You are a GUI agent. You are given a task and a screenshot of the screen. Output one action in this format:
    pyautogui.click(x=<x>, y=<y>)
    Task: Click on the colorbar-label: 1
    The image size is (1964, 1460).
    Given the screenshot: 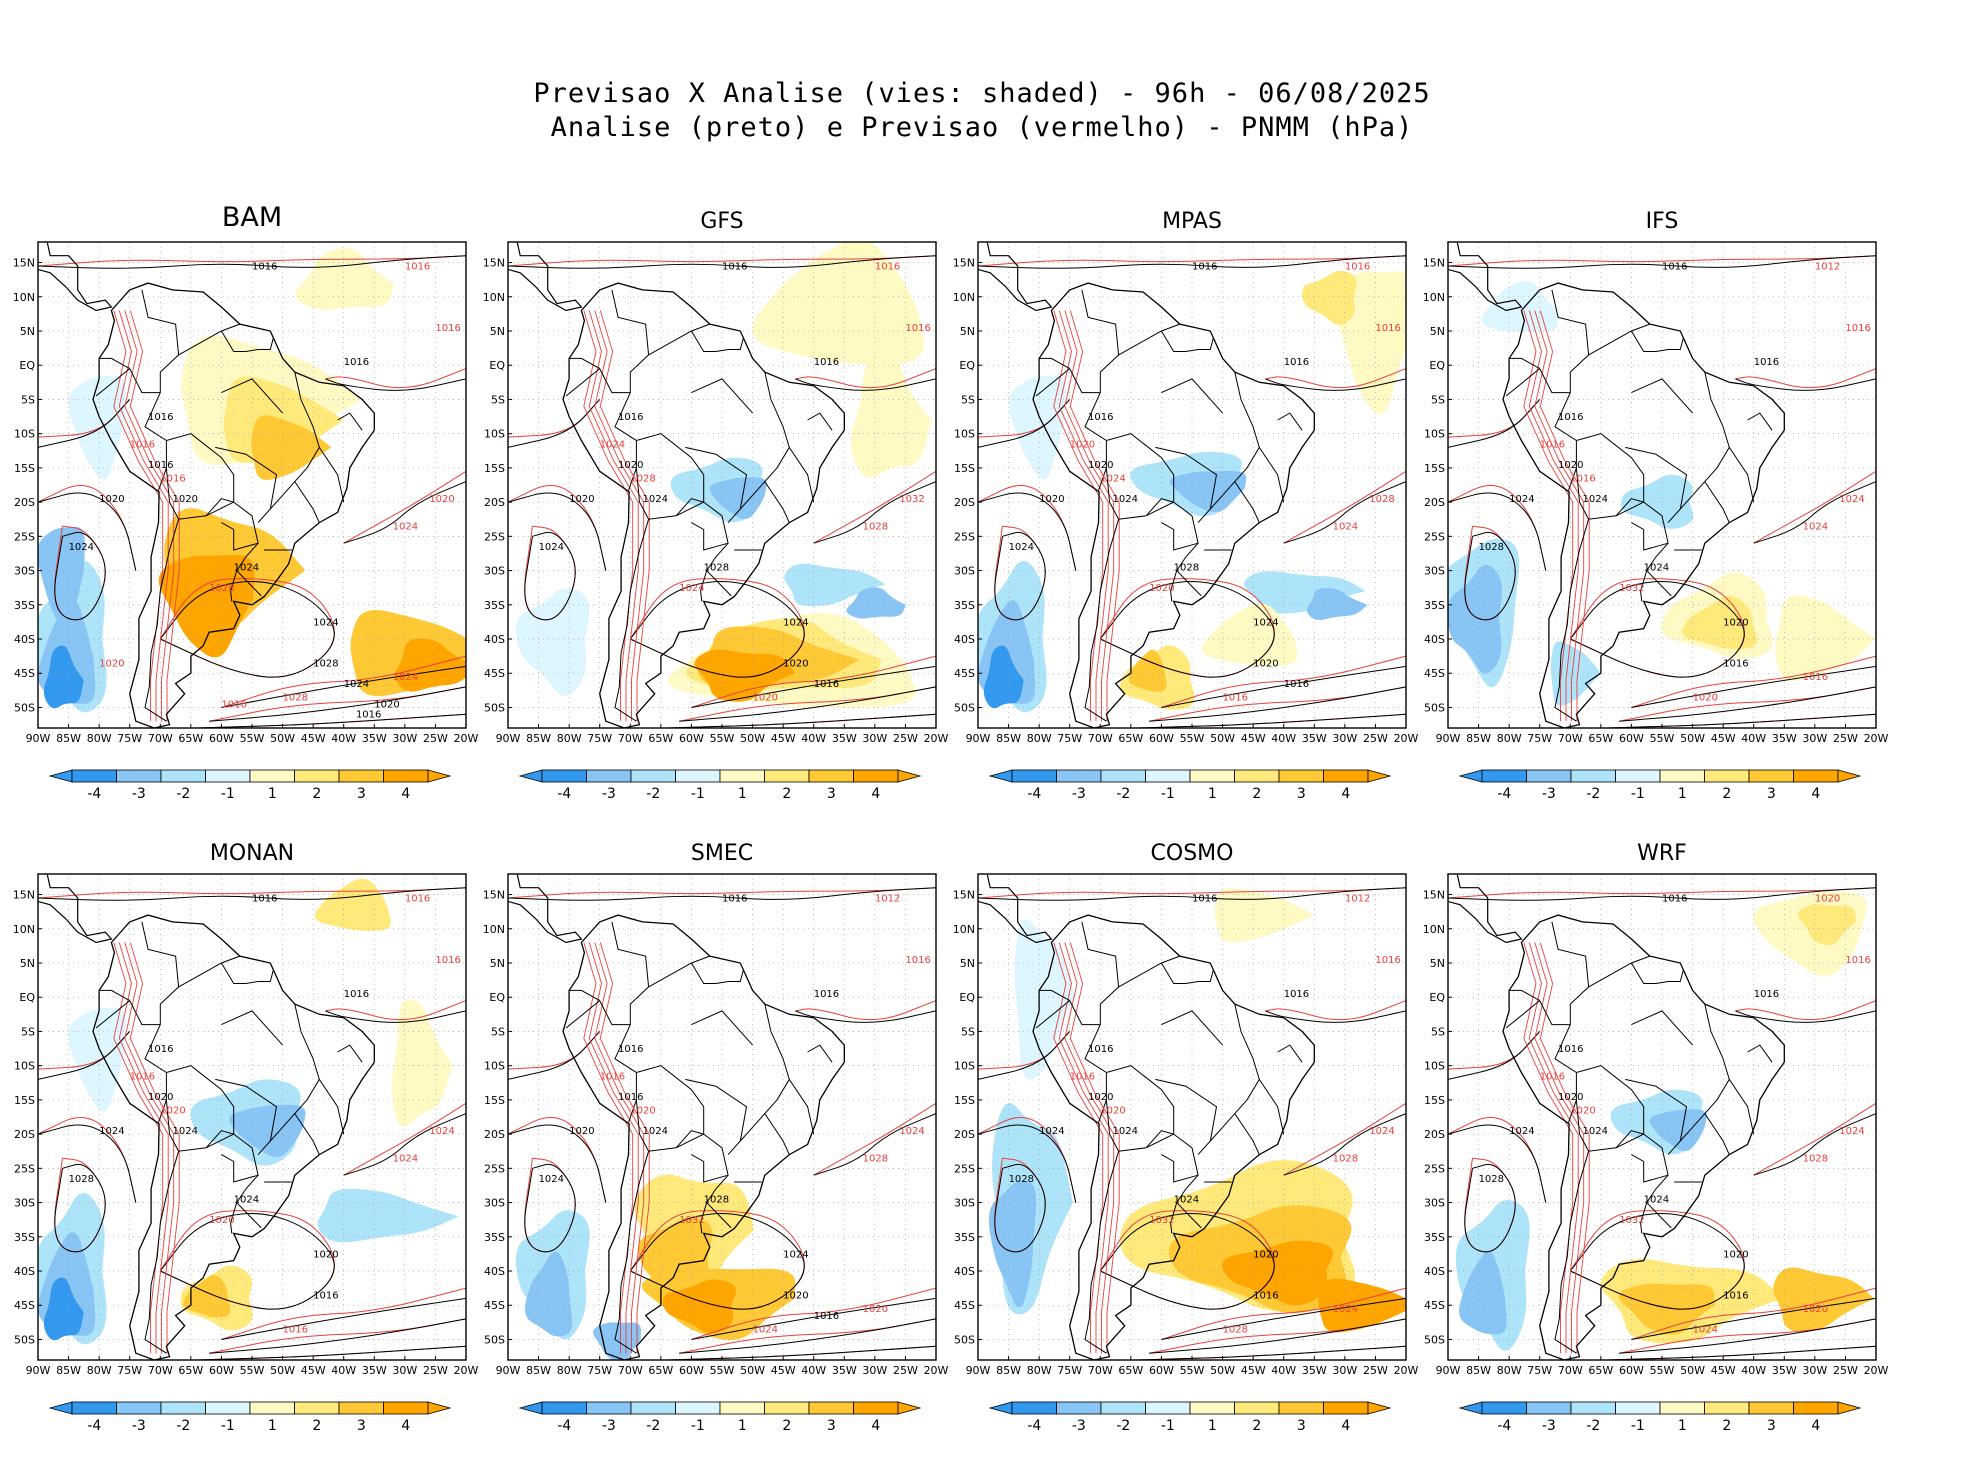 What is the action you would take?
    pyautogui.click(x=1682, y=794)
    